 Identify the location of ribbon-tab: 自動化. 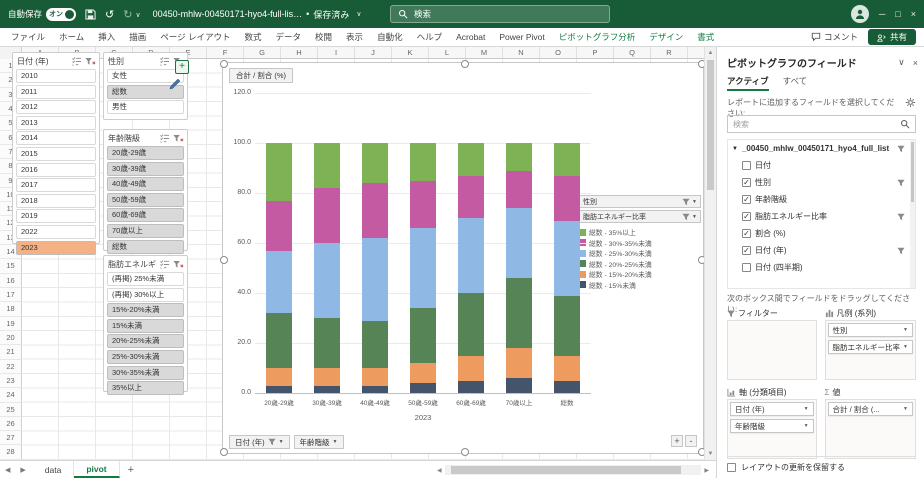
(390, 37).